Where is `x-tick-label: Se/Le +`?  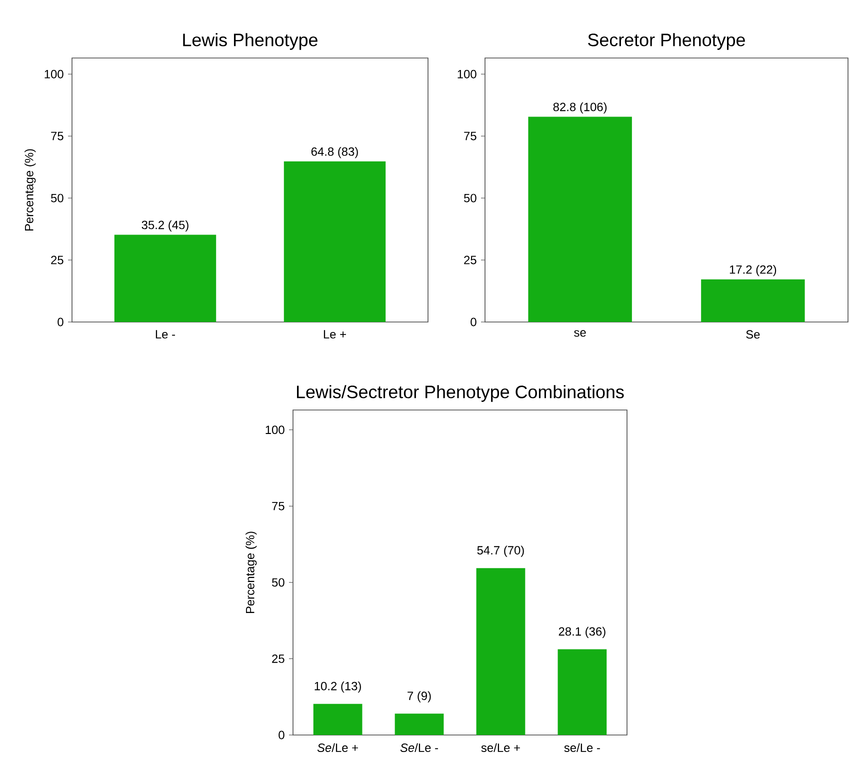 x-tick-label: Se/Le + is located at coordinates (337, 747).